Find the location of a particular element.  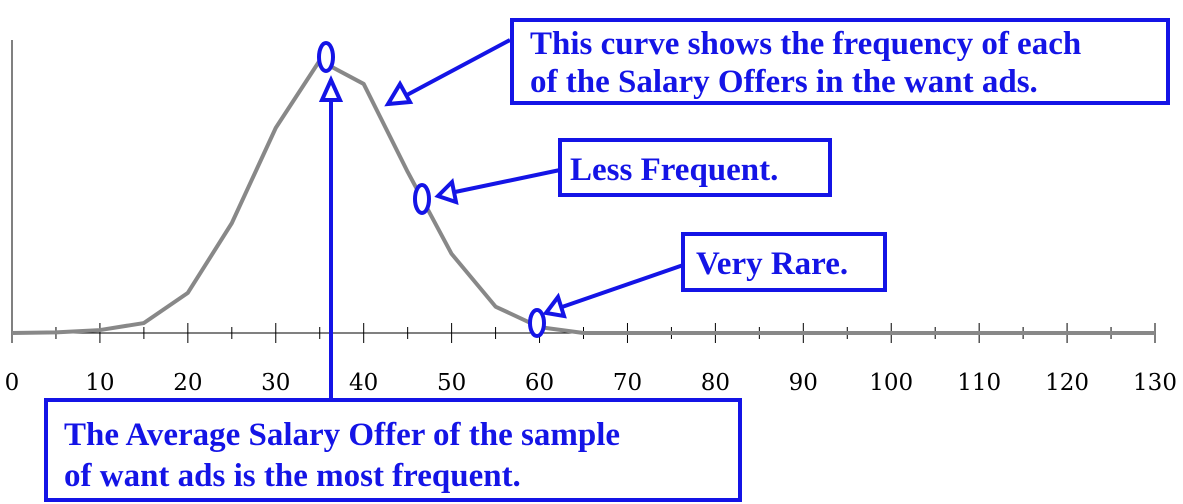

x-tick-label: 50 is located at coordinates (451, 383).